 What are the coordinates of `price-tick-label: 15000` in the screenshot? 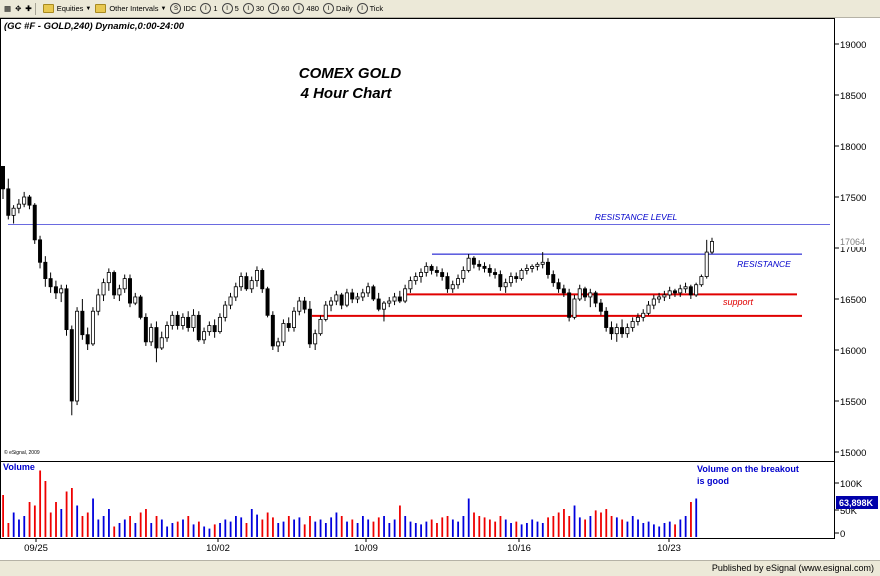 It's located at (853, 453).